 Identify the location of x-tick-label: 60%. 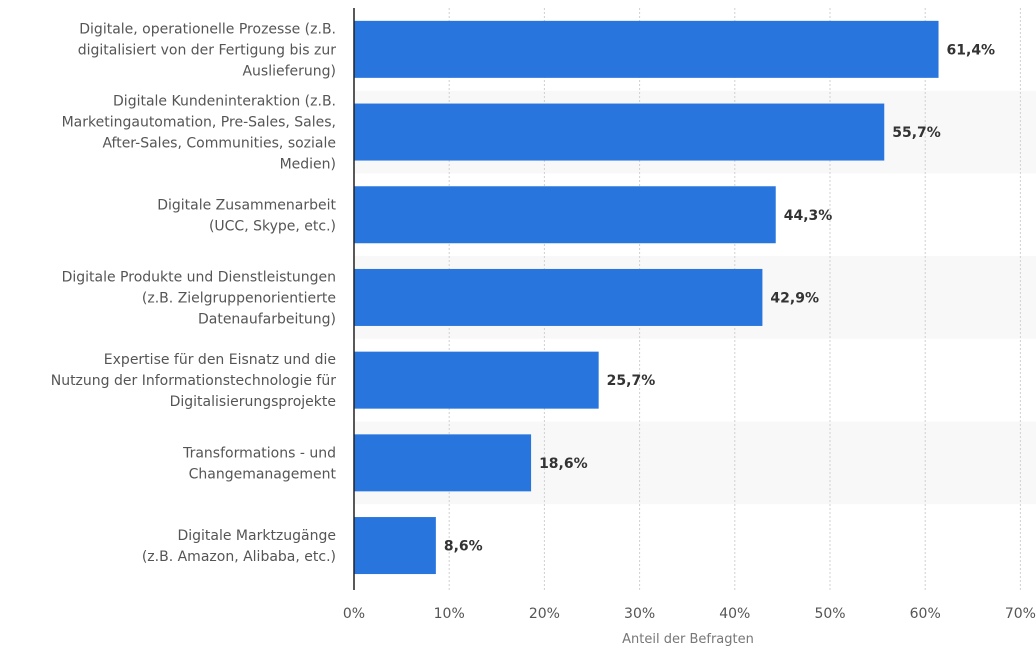
(925, 614).